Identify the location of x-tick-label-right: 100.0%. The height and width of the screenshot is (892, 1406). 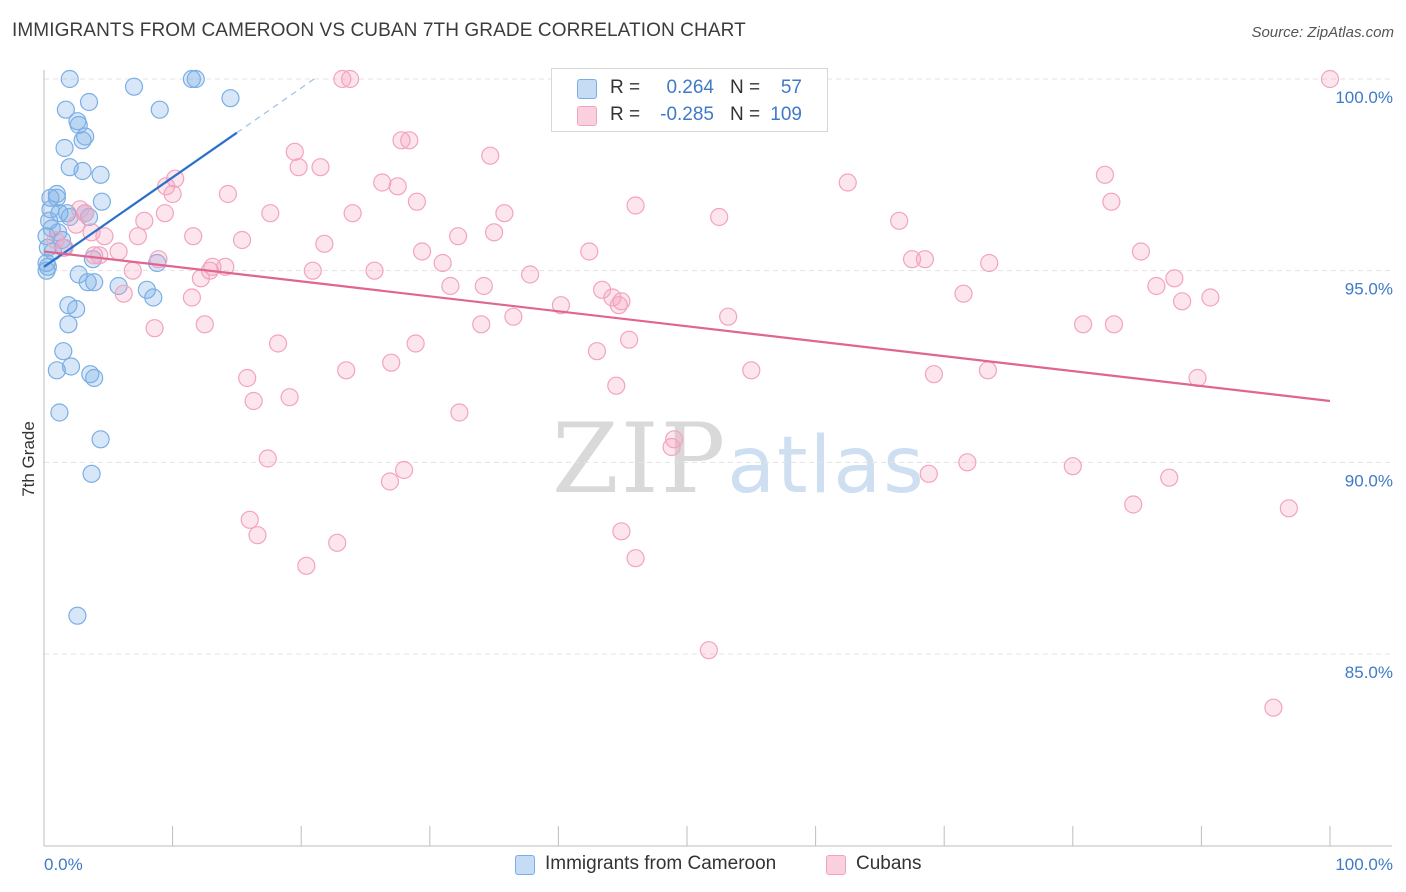
(1364, 864).